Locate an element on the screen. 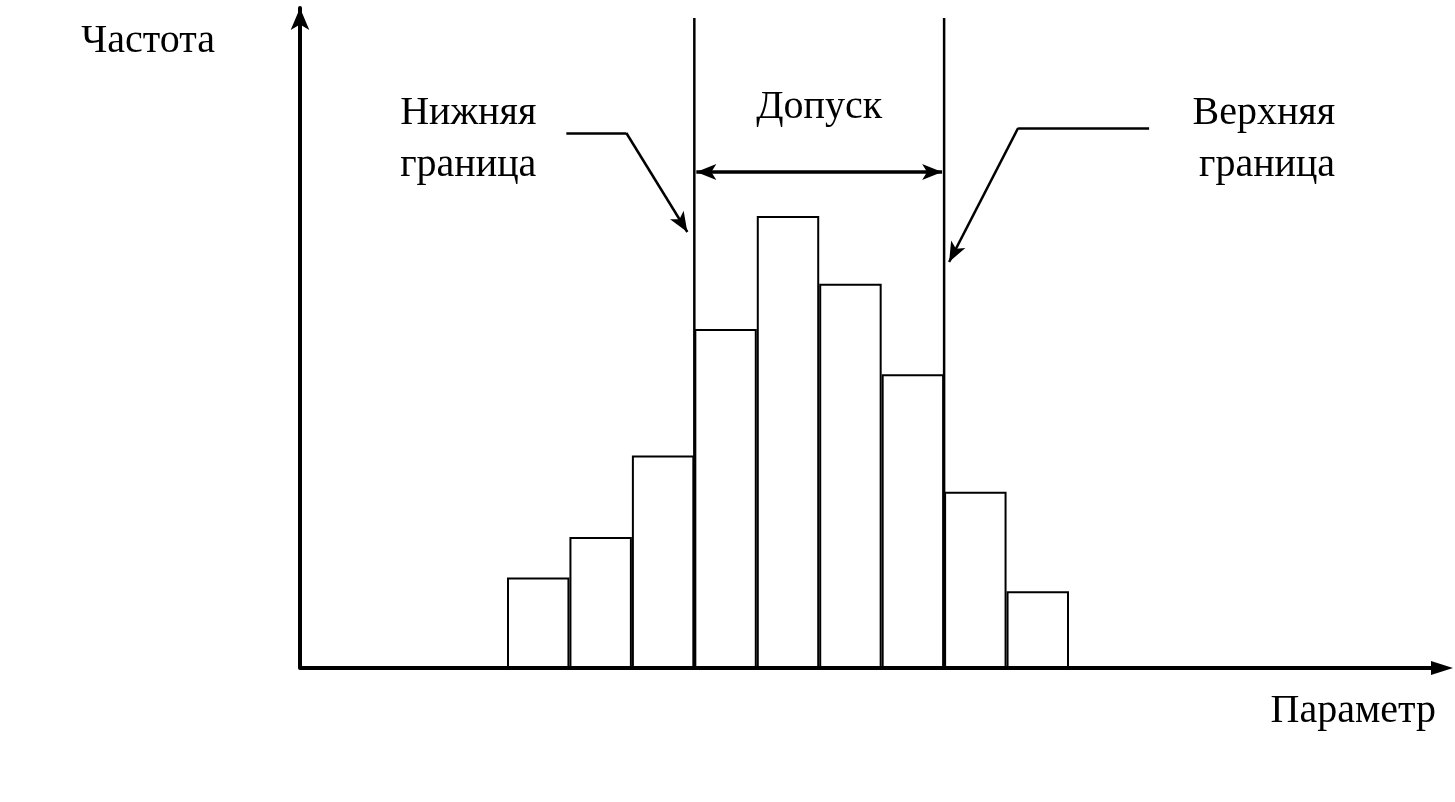 Image resolution: width=1455 pixels, height=802 pixels. text: Параметр is located at coordinates (1353, 708).